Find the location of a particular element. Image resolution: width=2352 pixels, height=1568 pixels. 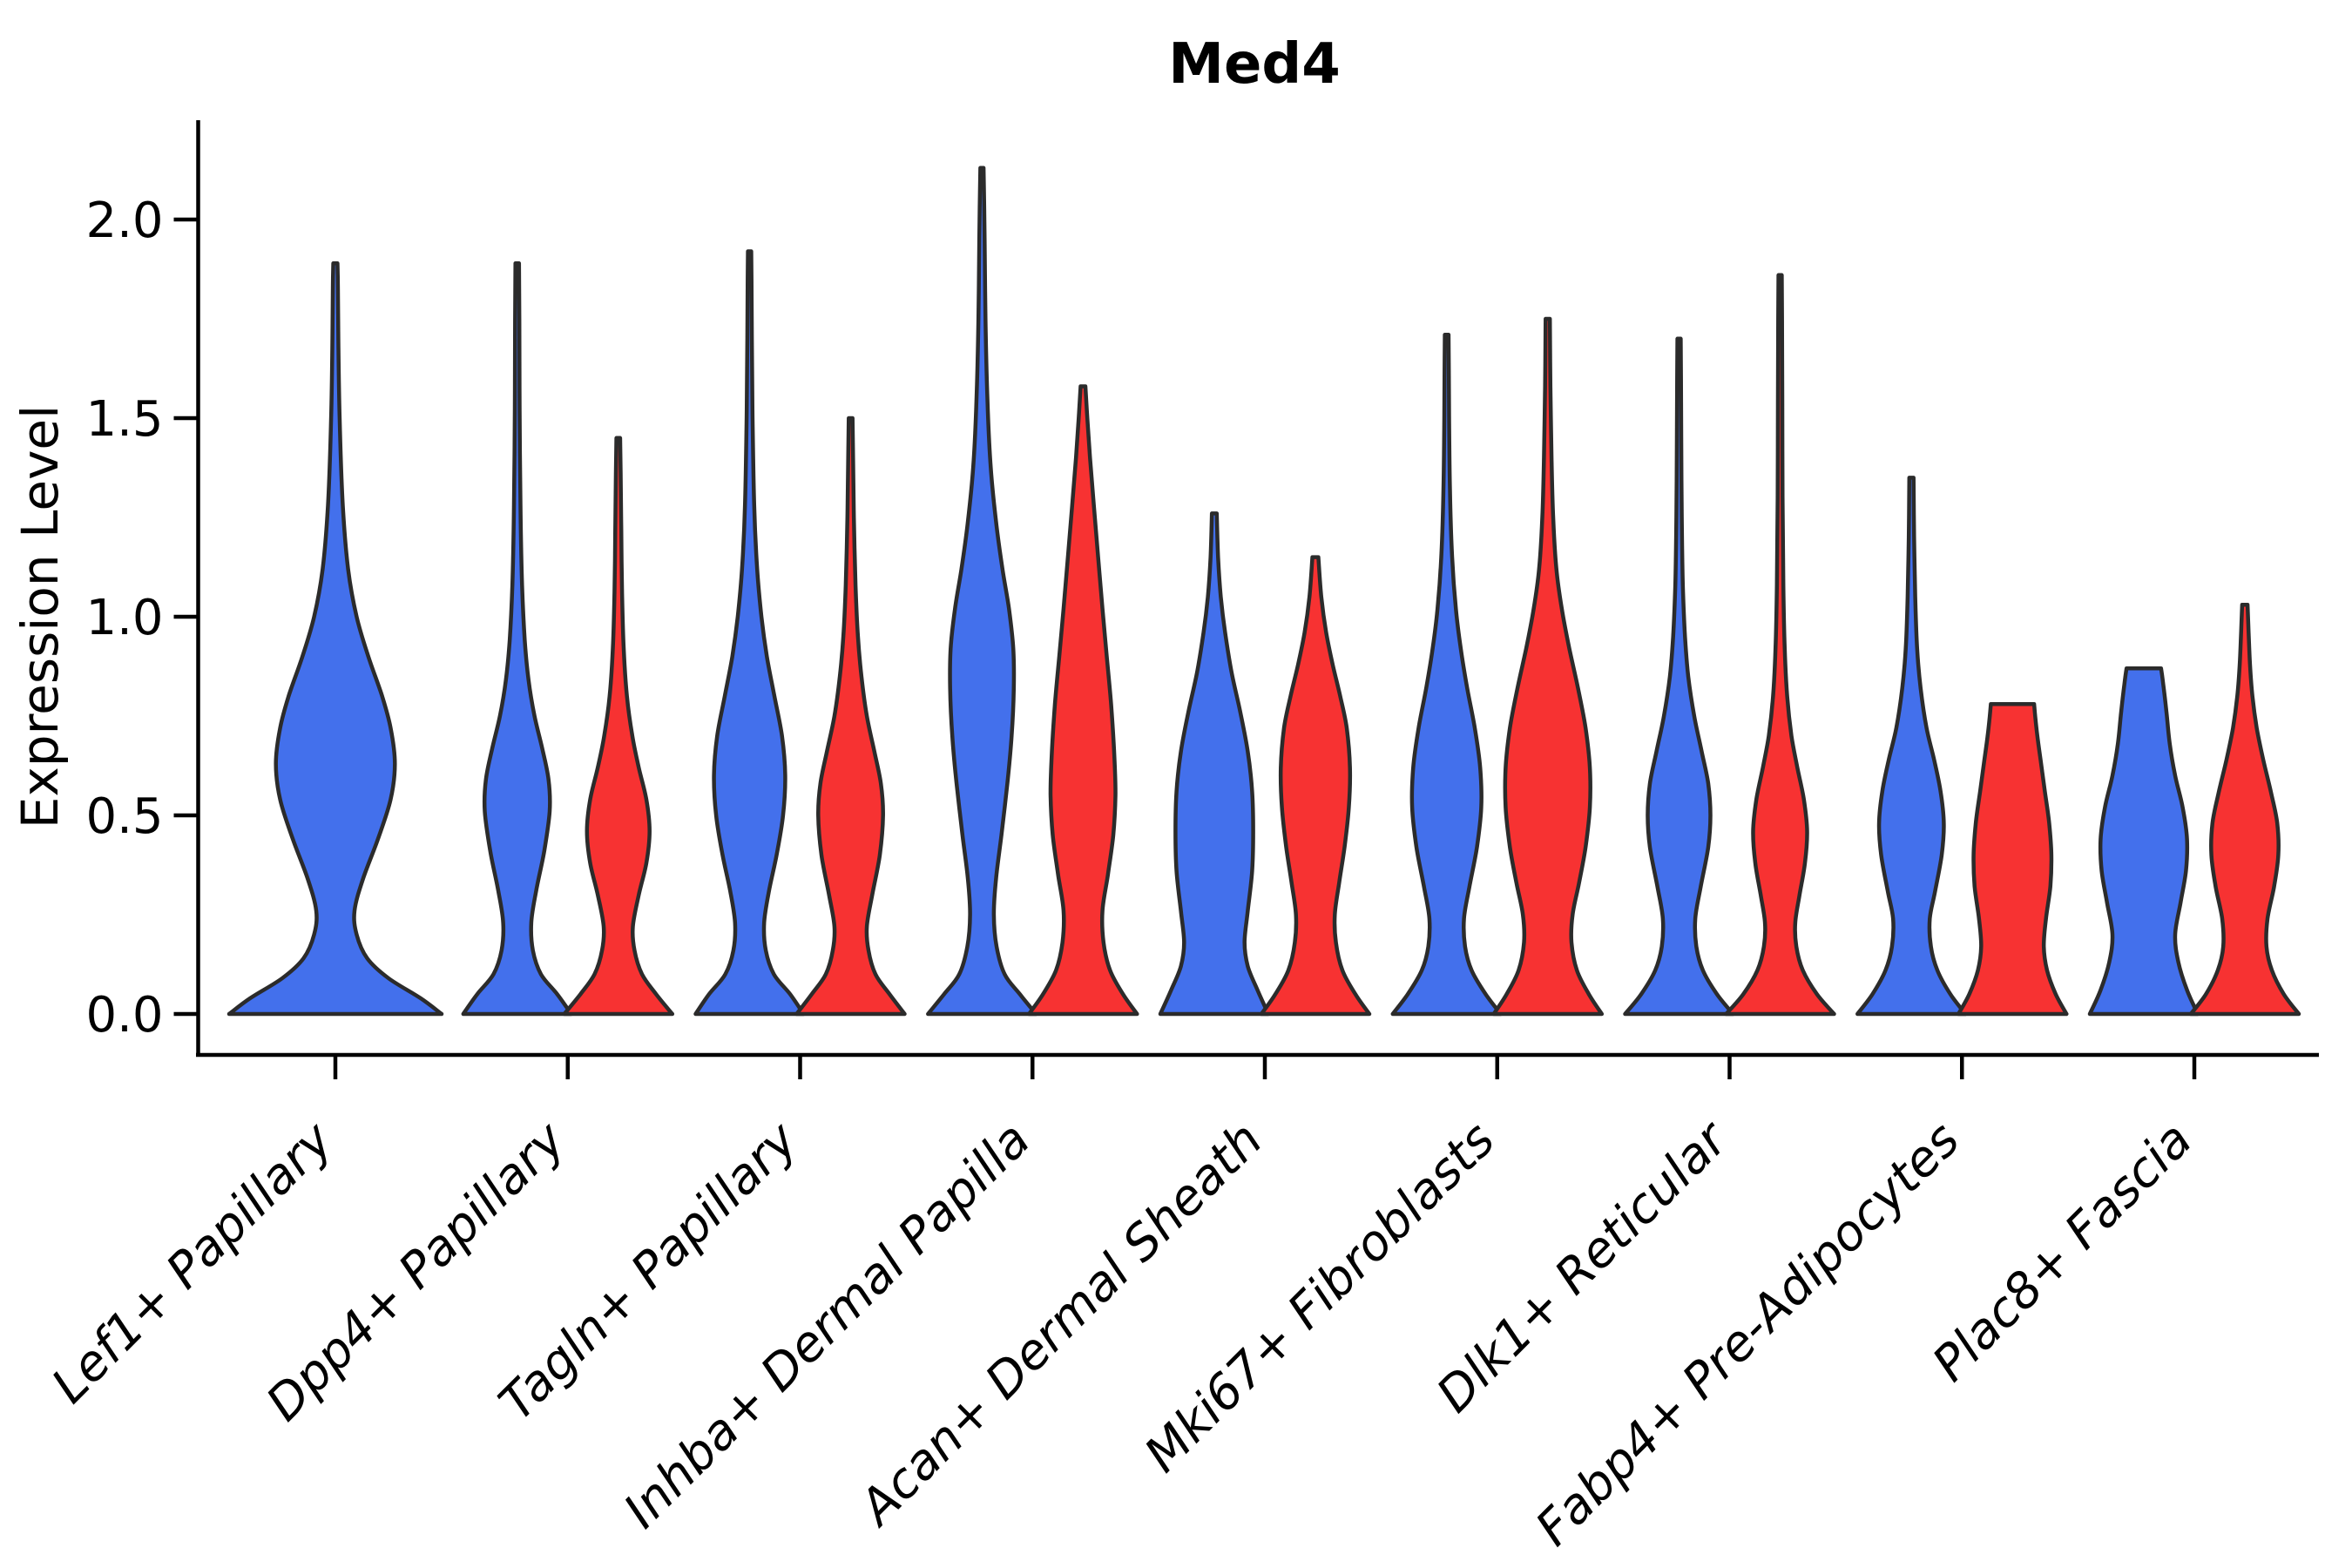

violin-fabp4-pre-adipocytes-red is located at coordinates (2013, 859).